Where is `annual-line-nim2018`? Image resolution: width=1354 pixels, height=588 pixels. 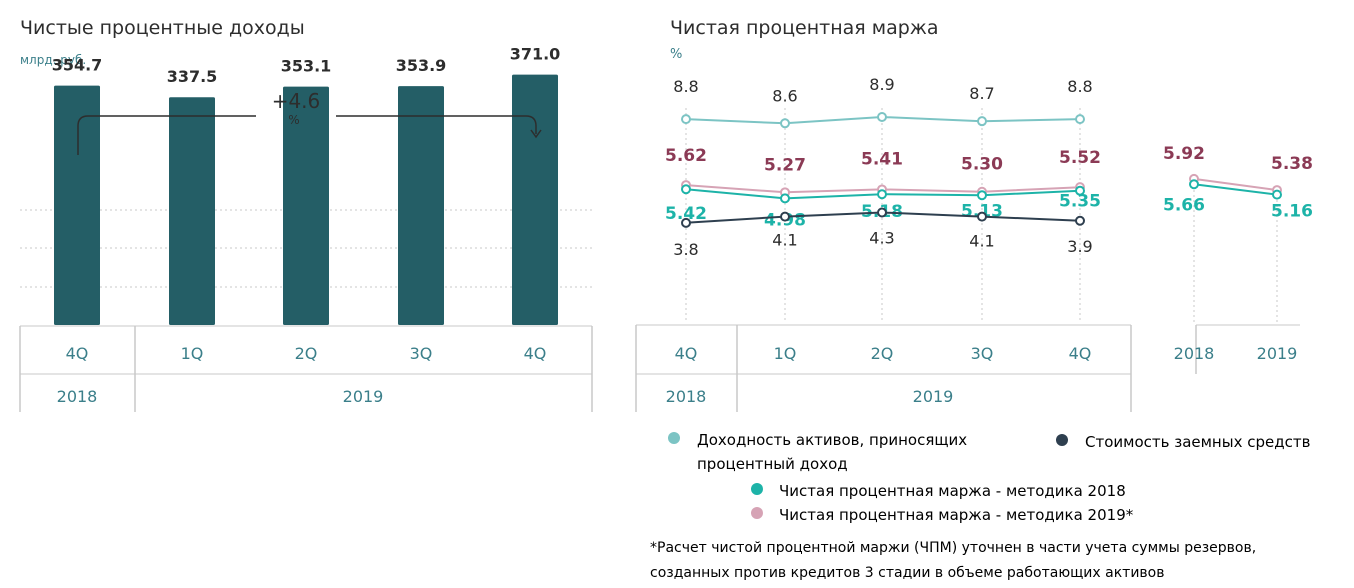 annual-line-nim2018 is located at coordinates (1235, 189).